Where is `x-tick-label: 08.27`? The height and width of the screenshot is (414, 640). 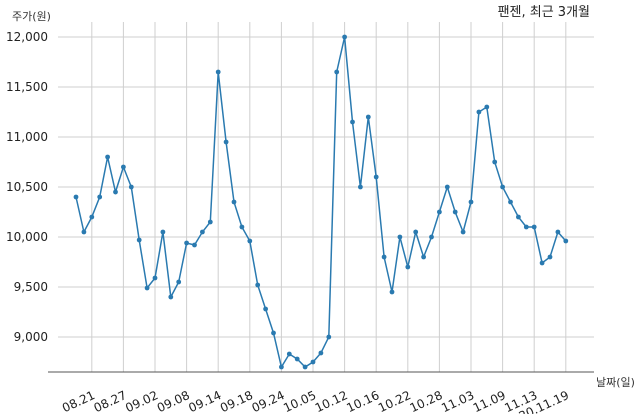 x-tick-label: 08.27 is located at coordinates (110, 401).